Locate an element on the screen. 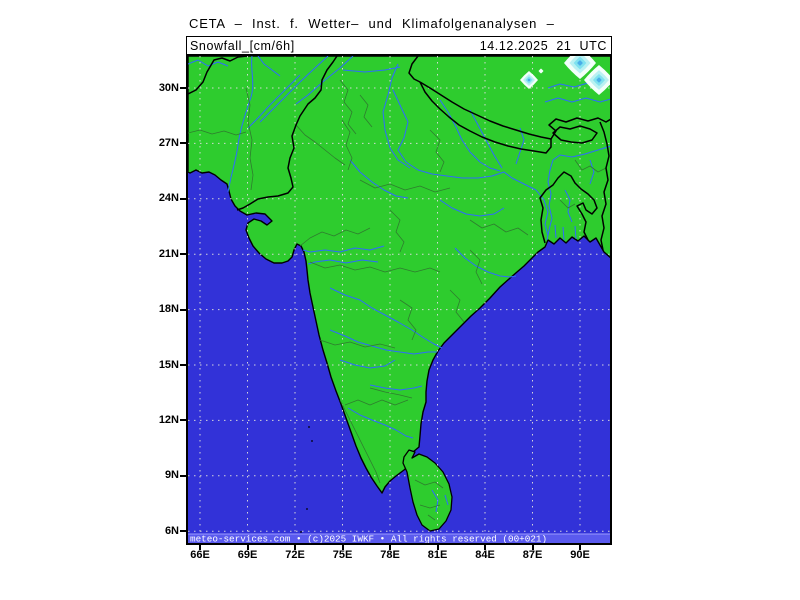  sri-lanka is located at coordinates (427, 490).